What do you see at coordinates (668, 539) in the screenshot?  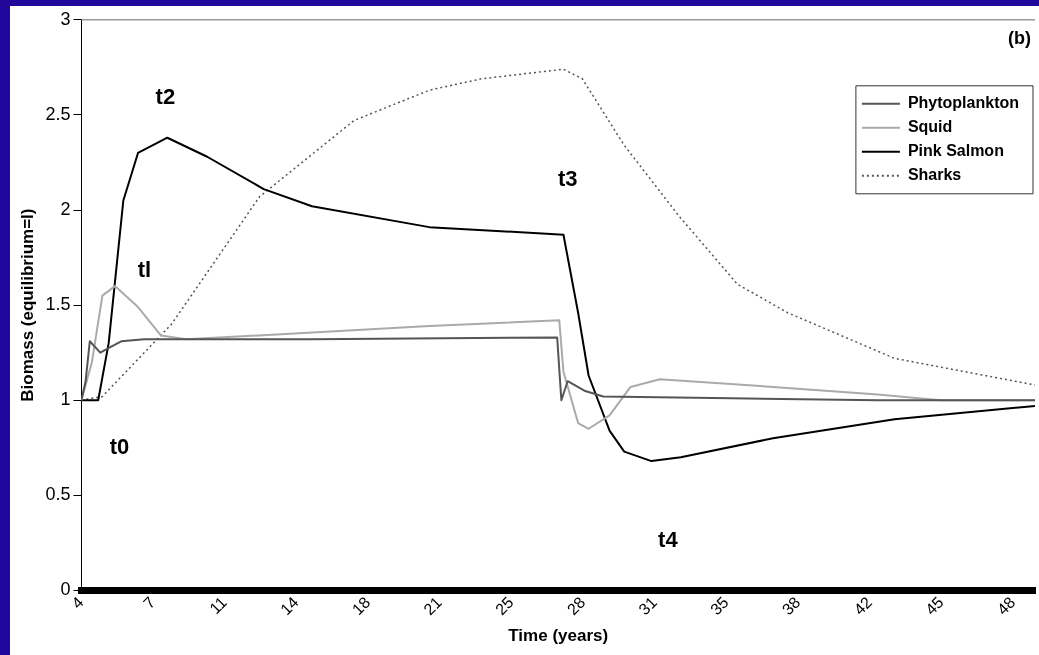 I see `annotation: t4` at bounding box center [668, 539].